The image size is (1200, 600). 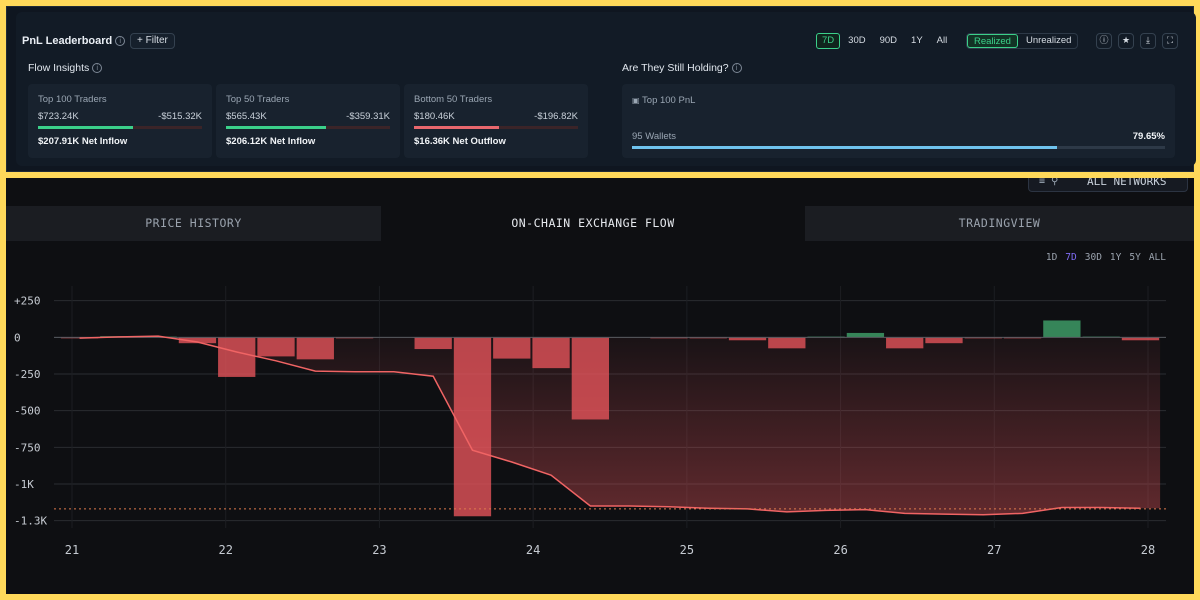 I want to click on y-tick-label: +250, so click(x=27, y=301).